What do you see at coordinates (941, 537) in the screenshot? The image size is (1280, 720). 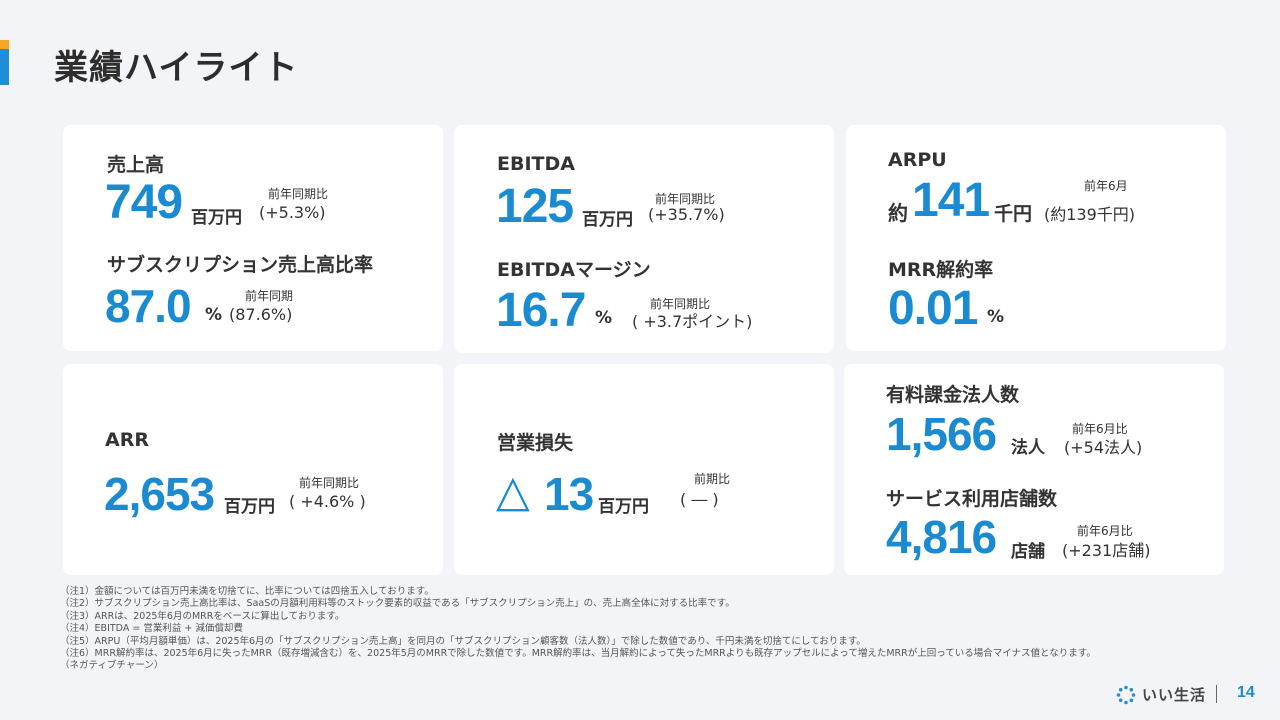 I see `store-count-value: 4,816` at bounding box center [941, 537].